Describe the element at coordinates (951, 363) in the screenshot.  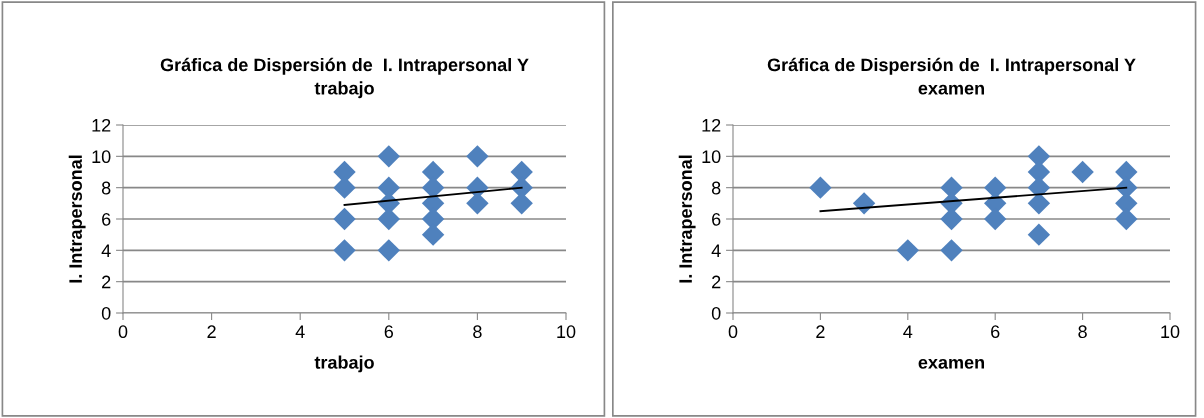
I see `x-axis-title: examen` at that location.